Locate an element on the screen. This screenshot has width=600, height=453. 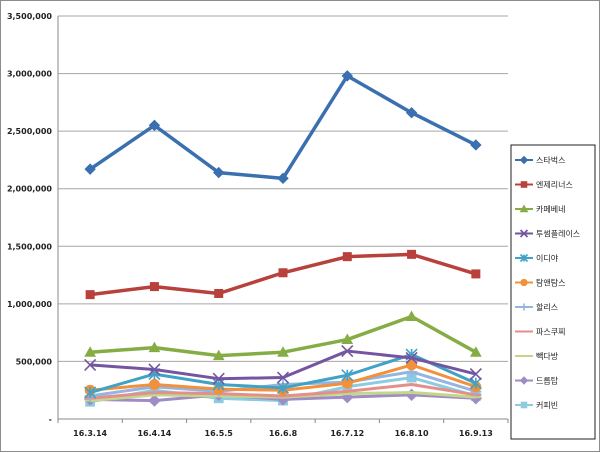
legend-item: 엔제리너스 is located at coordinates (544, 185).